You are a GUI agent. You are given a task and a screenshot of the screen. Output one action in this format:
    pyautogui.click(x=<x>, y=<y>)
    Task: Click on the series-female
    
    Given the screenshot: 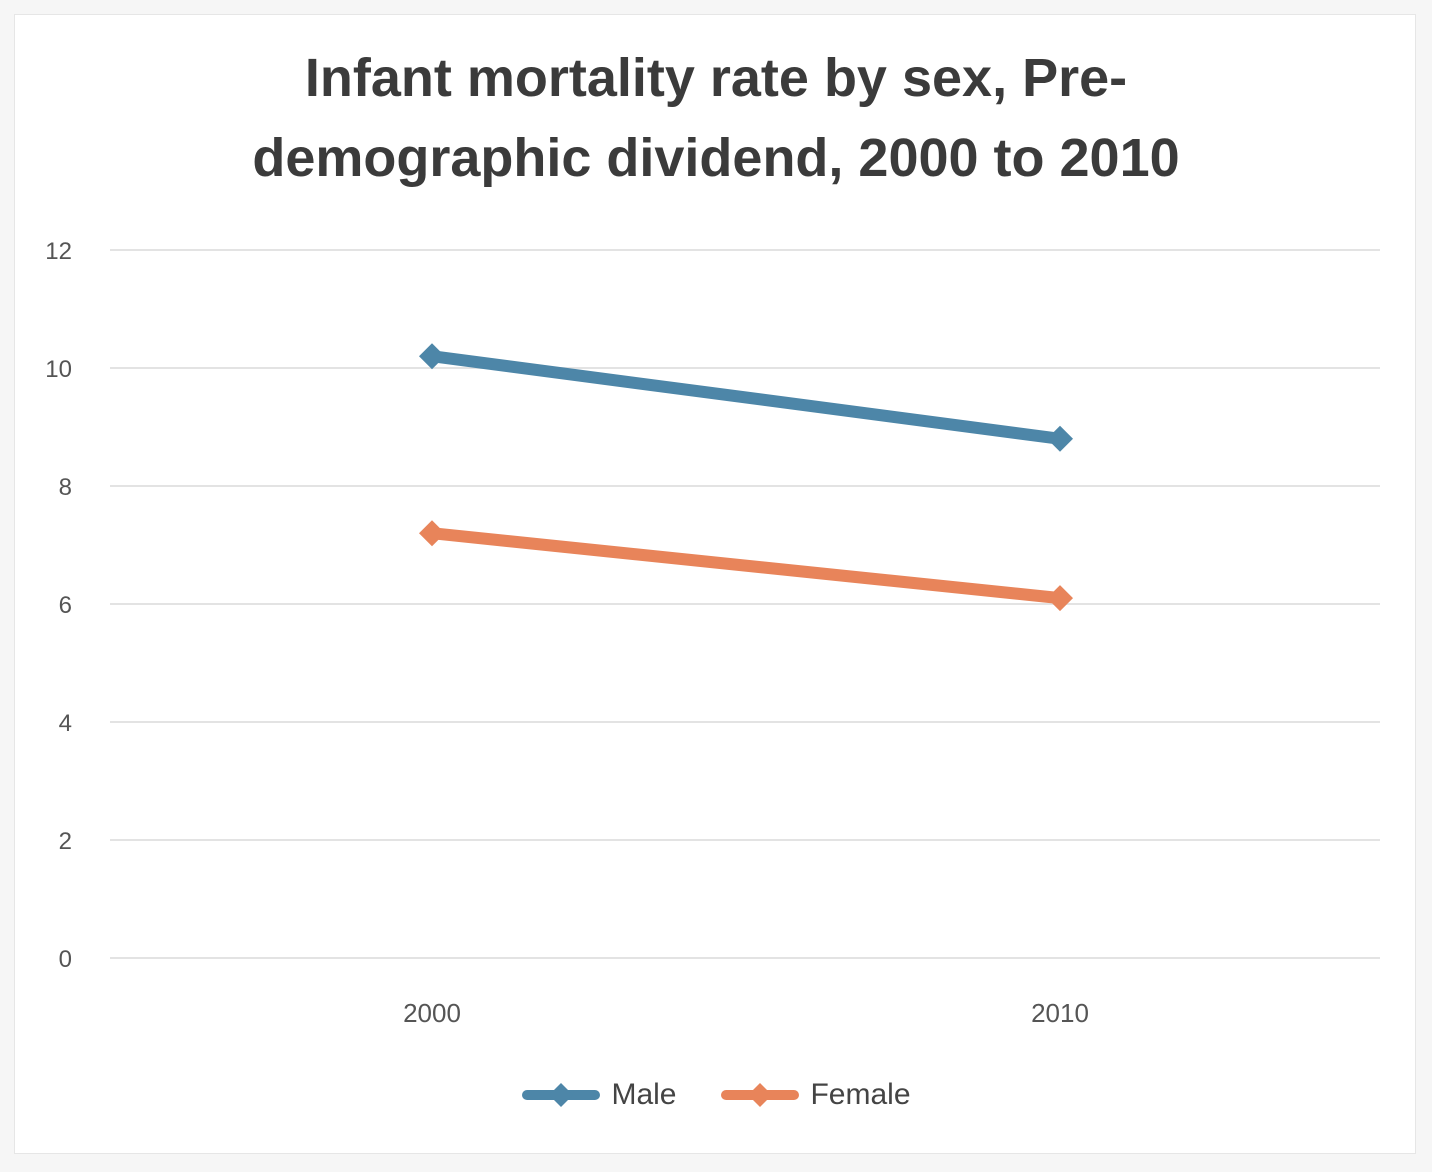 What is the action you would take?
    pyautogui.click(x=746, y=566)
    